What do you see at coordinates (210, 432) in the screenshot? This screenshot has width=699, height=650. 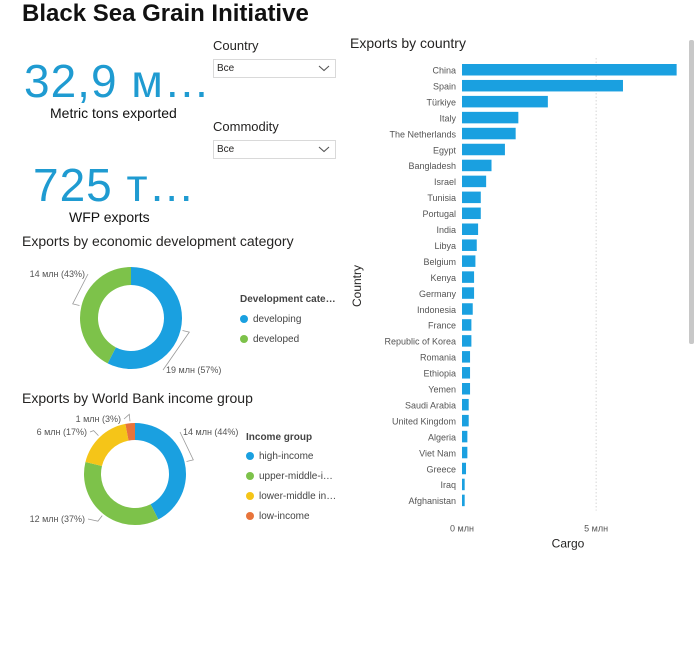 I see `data-label: 14 млн (44%)` at bounding box center [210, 432].